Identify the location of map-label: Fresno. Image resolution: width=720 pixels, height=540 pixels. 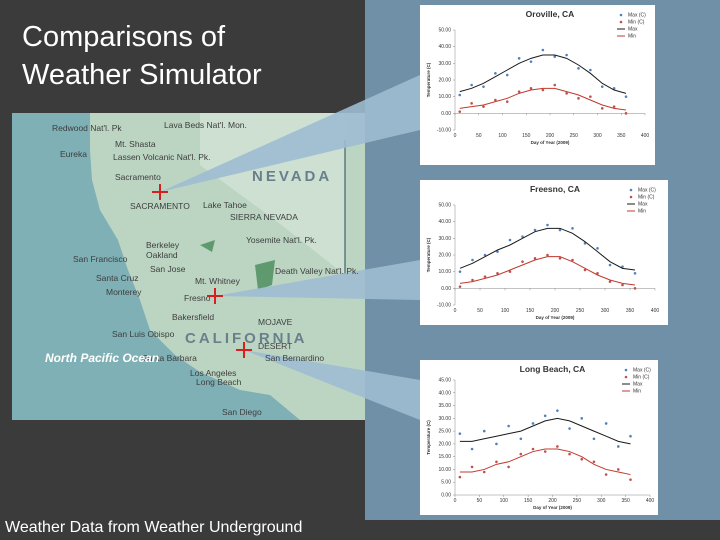
(197, 298).